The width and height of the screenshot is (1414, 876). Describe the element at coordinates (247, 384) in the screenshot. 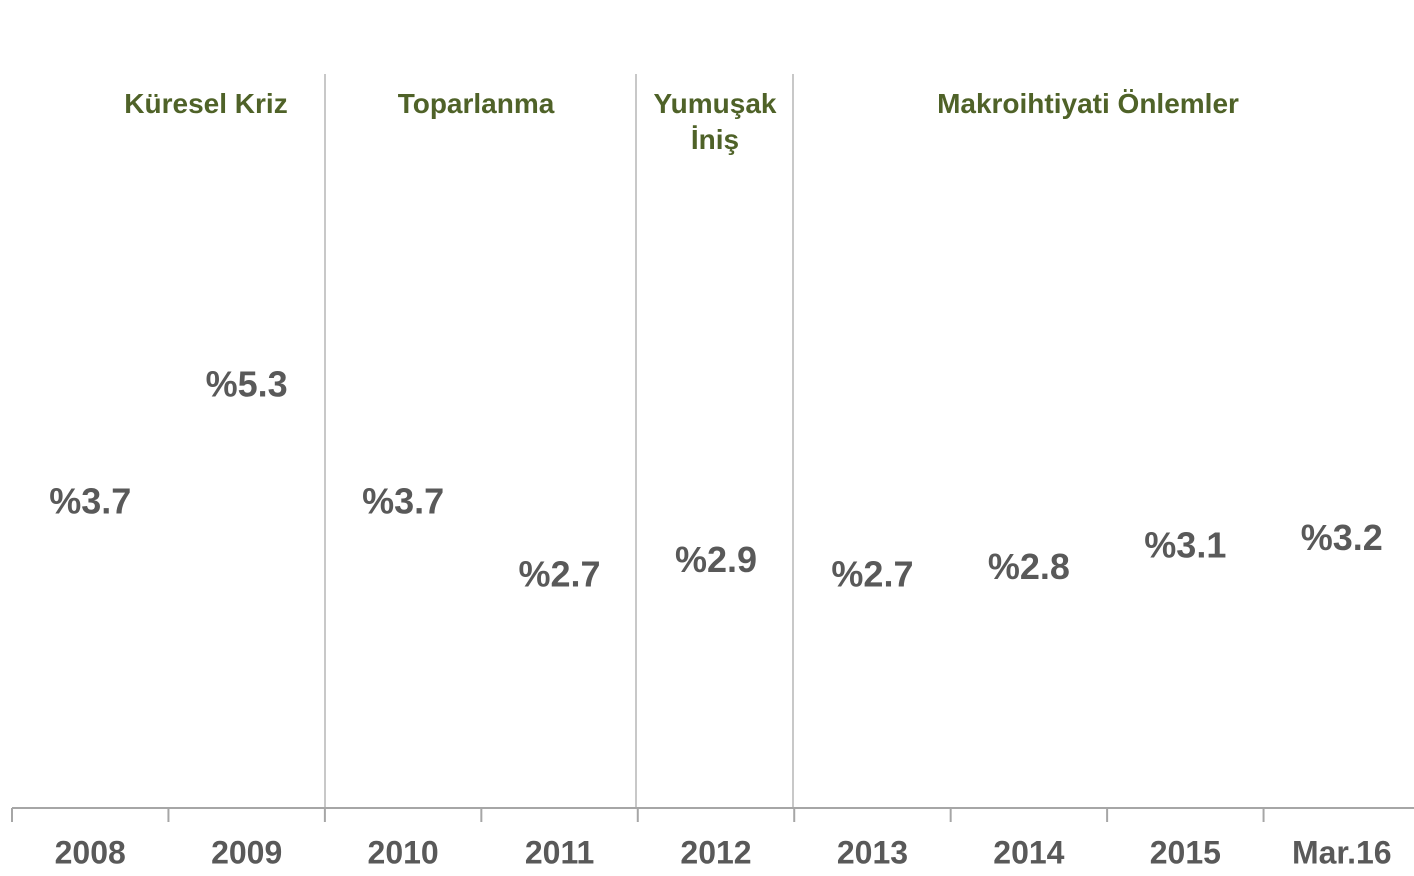

I see `data-label: %5.3` at that location.